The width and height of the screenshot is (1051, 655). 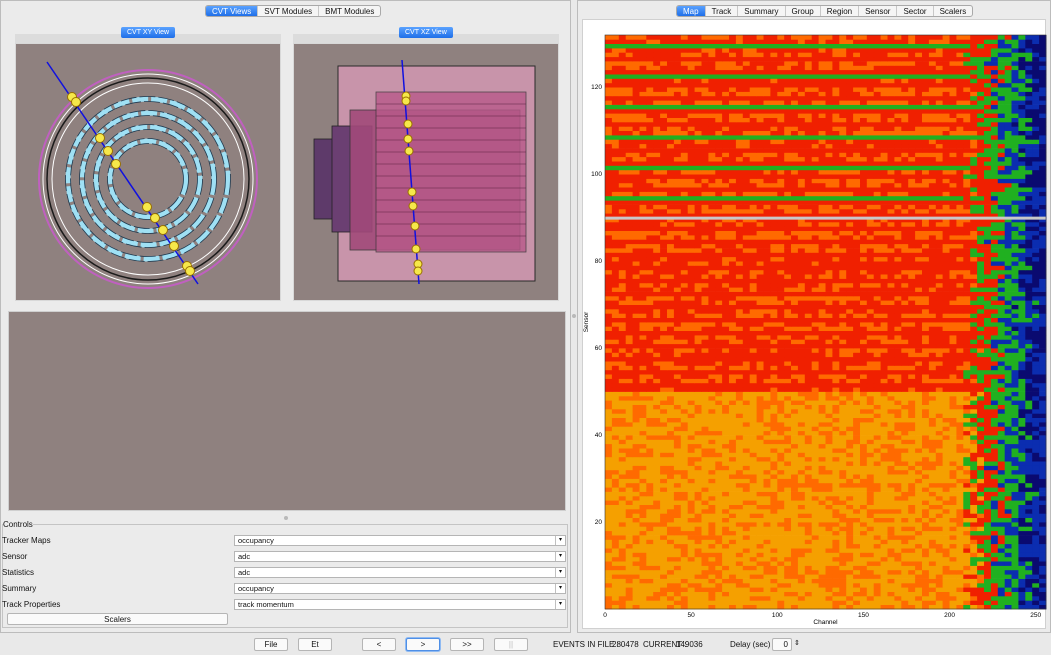 What do you see at coordinates (596, 174) in the screenshot?
I see `y-tick-label: 100` at bounding box center [596, 174].